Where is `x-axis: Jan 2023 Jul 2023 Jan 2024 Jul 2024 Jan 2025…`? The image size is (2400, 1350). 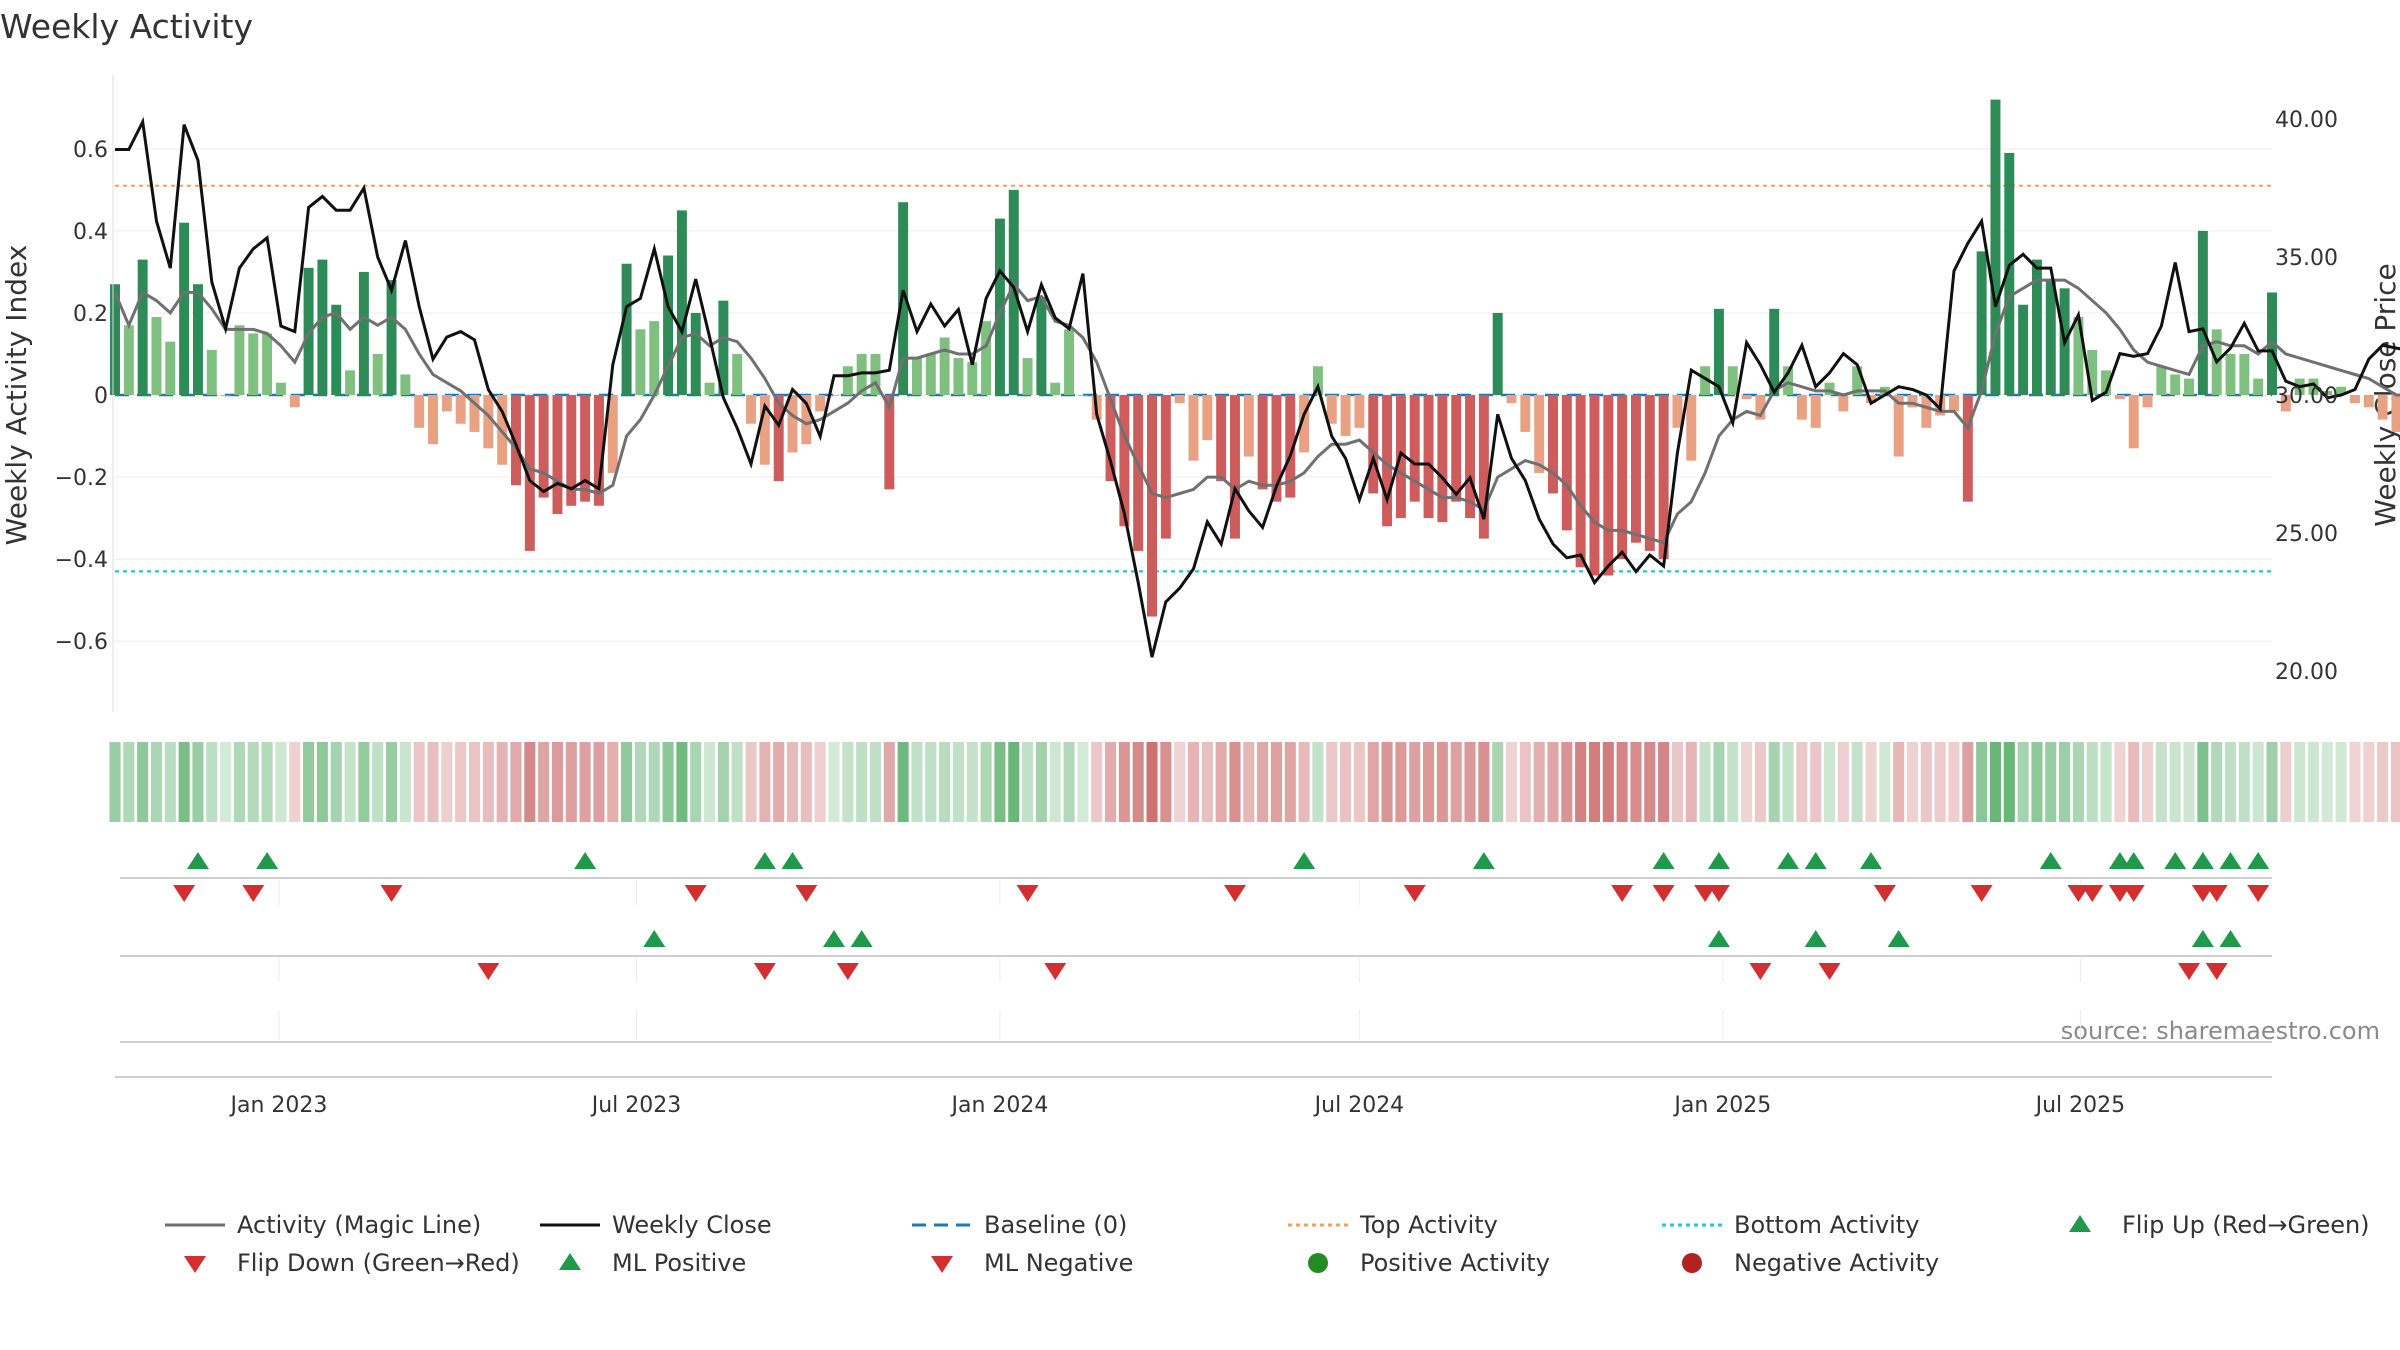 x-axis: Jan 2023 Jul 2023 Jan 2024 Jul 2024 Jan 2025… is located at coordinates (1193, 1097).